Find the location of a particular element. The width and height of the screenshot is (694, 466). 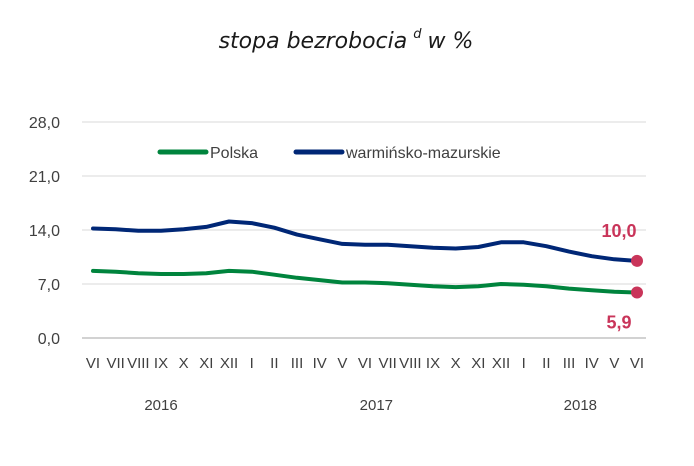

chart-title-suffix: w % is located at coordinates (451, 41).